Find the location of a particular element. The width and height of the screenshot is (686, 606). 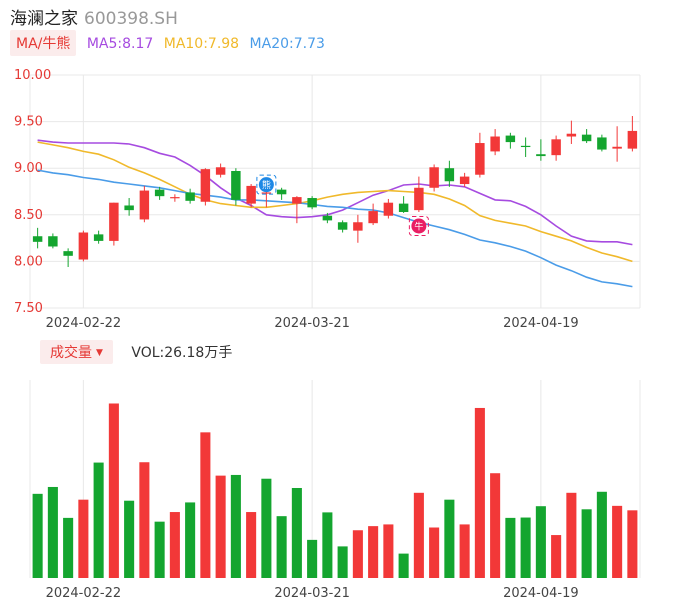

volume-readout: VOL:26.18万手 is located at coordinates (182, 353).